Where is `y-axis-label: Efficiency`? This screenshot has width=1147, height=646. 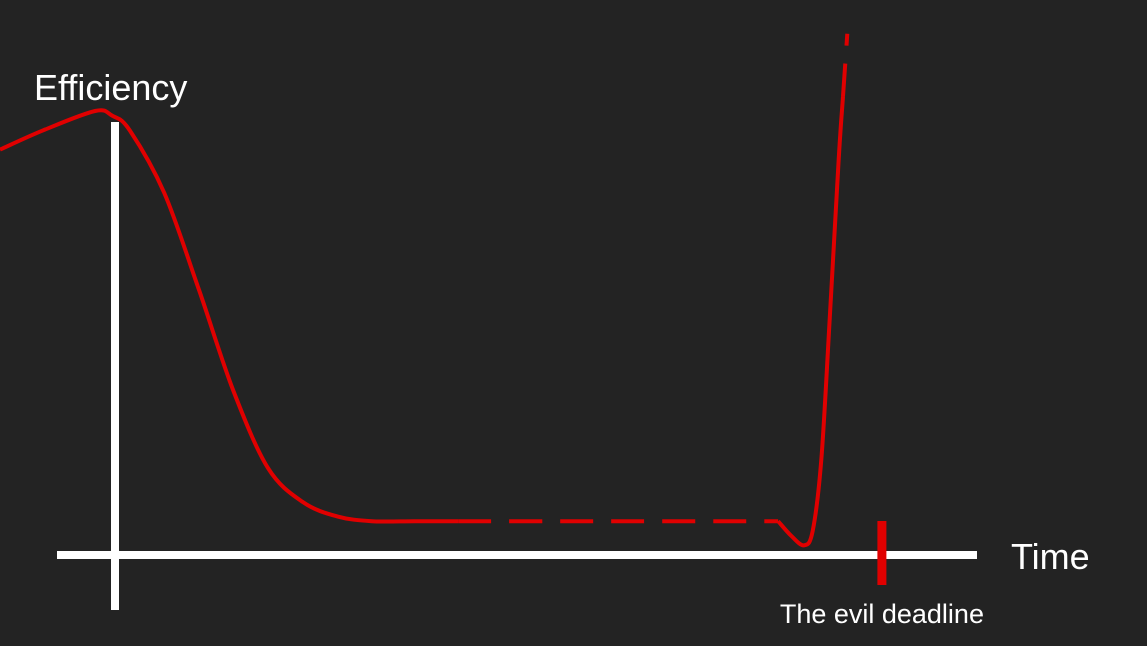
y-axis-label: Efficiency is located at coordinates (110, 87).